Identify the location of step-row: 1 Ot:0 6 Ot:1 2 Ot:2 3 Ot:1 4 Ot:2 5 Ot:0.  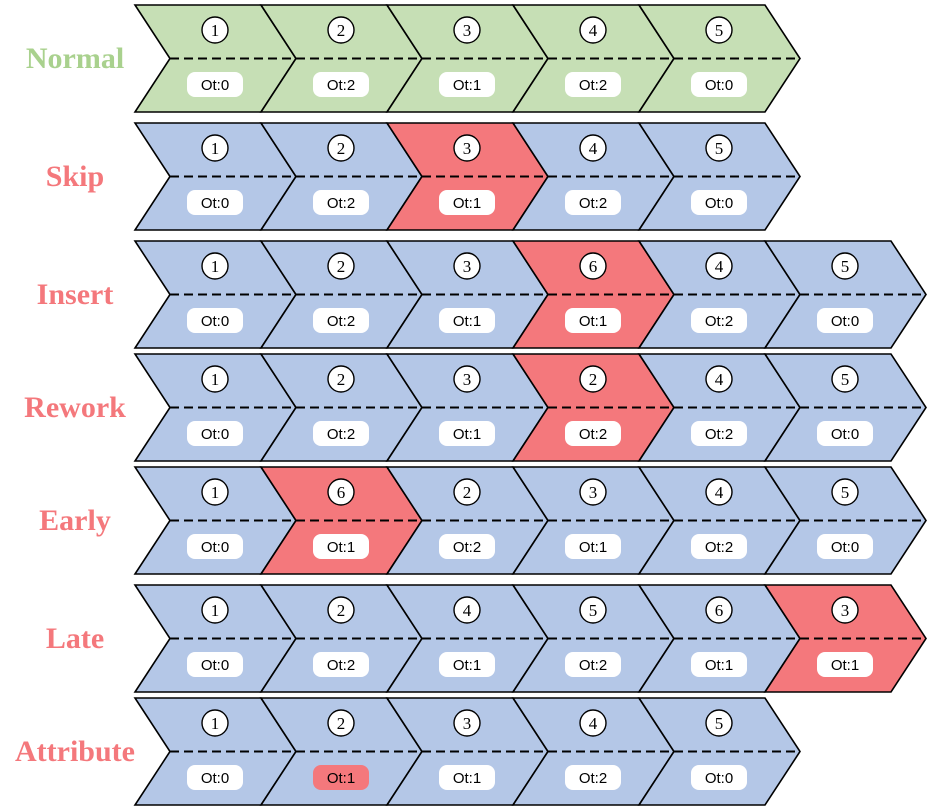
(530, 520).